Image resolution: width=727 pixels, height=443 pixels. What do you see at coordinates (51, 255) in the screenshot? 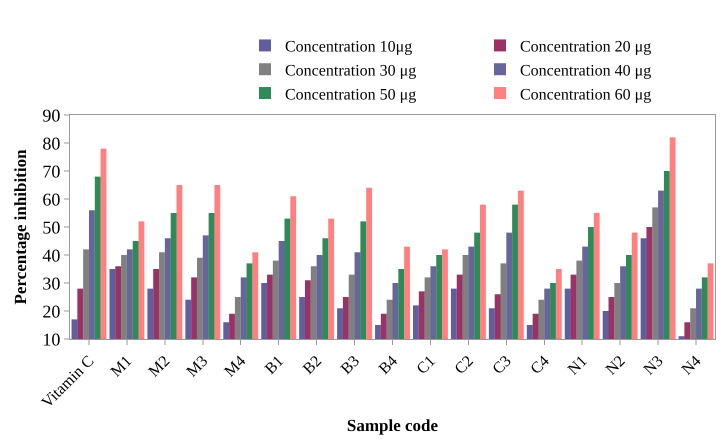
I see `y-tick-label: 40` at bounding box center [51, 255].